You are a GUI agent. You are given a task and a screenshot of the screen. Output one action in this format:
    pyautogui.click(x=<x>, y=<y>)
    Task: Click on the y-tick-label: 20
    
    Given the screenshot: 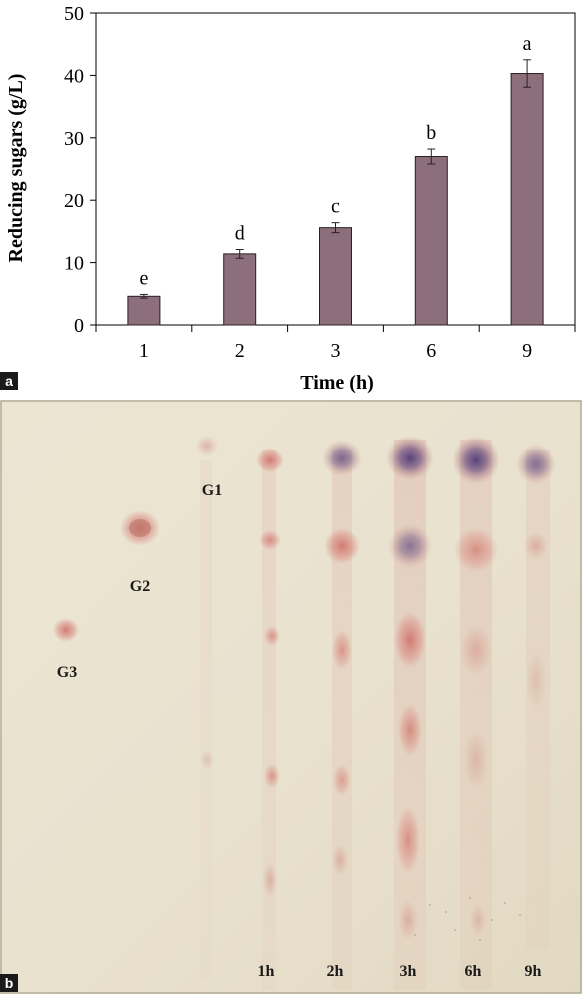 What is the action you would take?
    pyautogui.click(x=74, y=201)
    